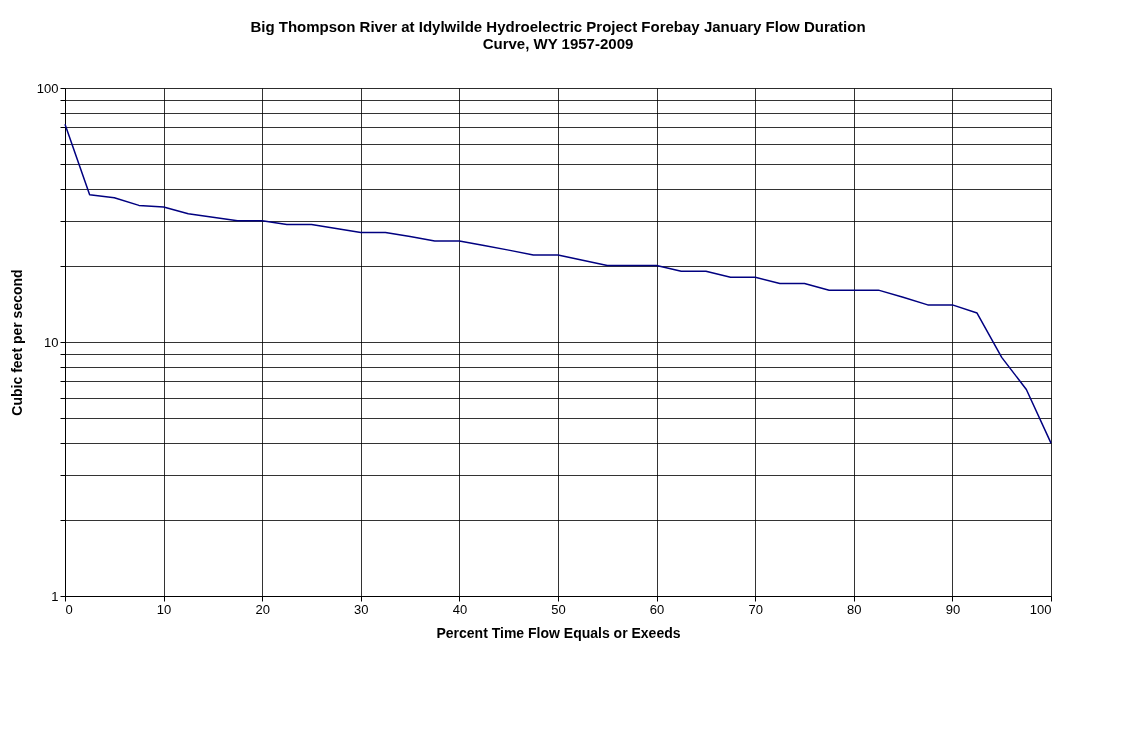  What do you see at coordinates (558, 609) in the screenshot?
I see `x-tick-label: 50` at bounding box center [558, 609].